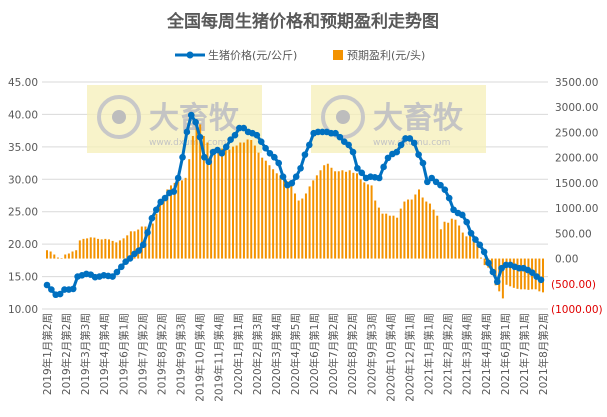  Describe the element at coordinates (448, 354) in the screenshot. I see `x-axis-tick-label: 2021年2月第2周` at that location.